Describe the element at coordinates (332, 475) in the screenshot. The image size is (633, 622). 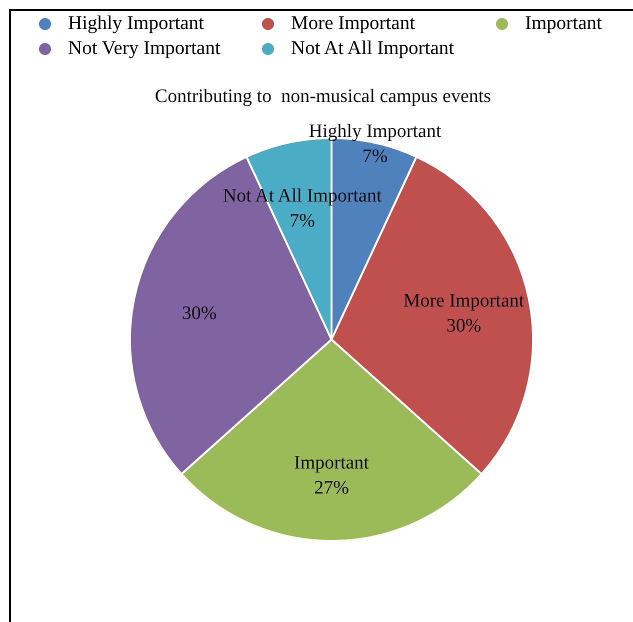
I see `data-label: Important 27%` at that location.